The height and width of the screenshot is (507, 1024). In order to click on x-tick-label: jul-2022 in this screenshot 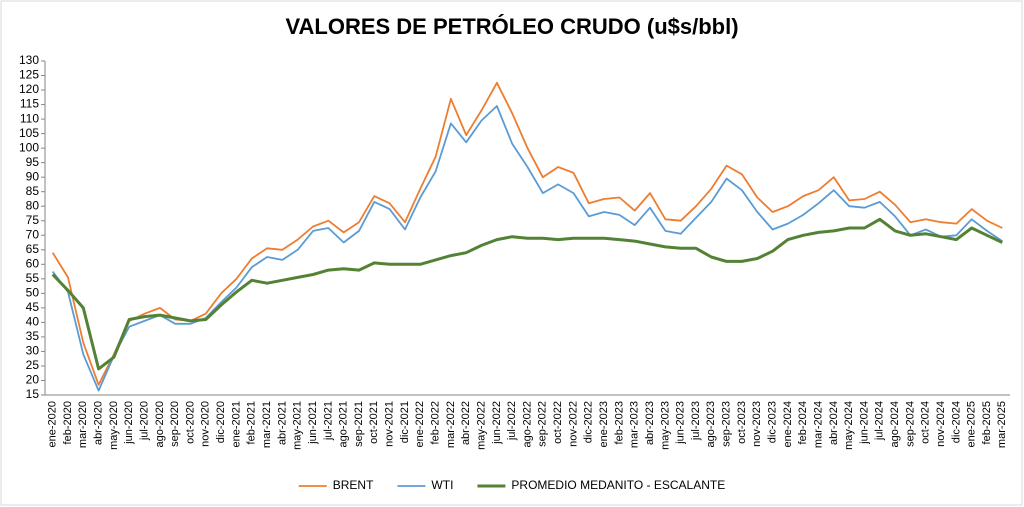, I will do `click(512, 421)`.